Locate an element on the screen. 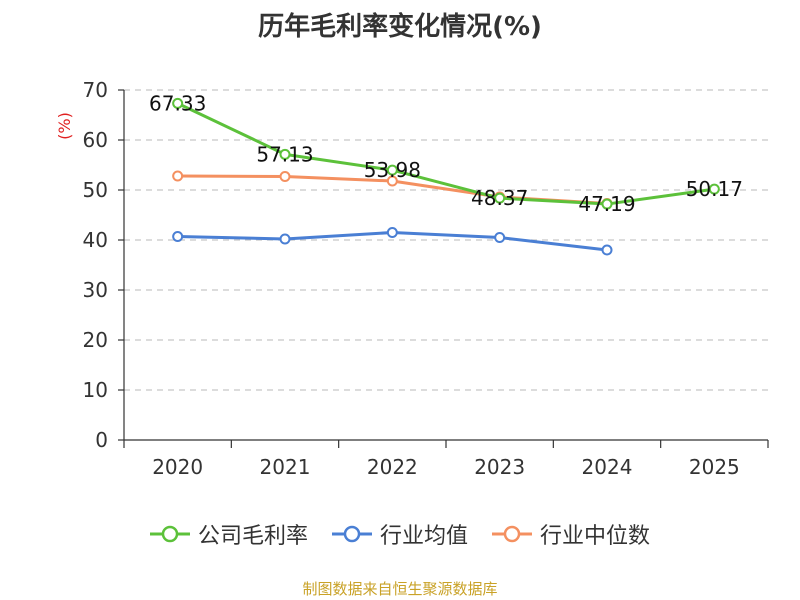 This screenshot has height=600, width=800. legend-item-industry-mean: 行业均值 is located at coordinates (399, 534).